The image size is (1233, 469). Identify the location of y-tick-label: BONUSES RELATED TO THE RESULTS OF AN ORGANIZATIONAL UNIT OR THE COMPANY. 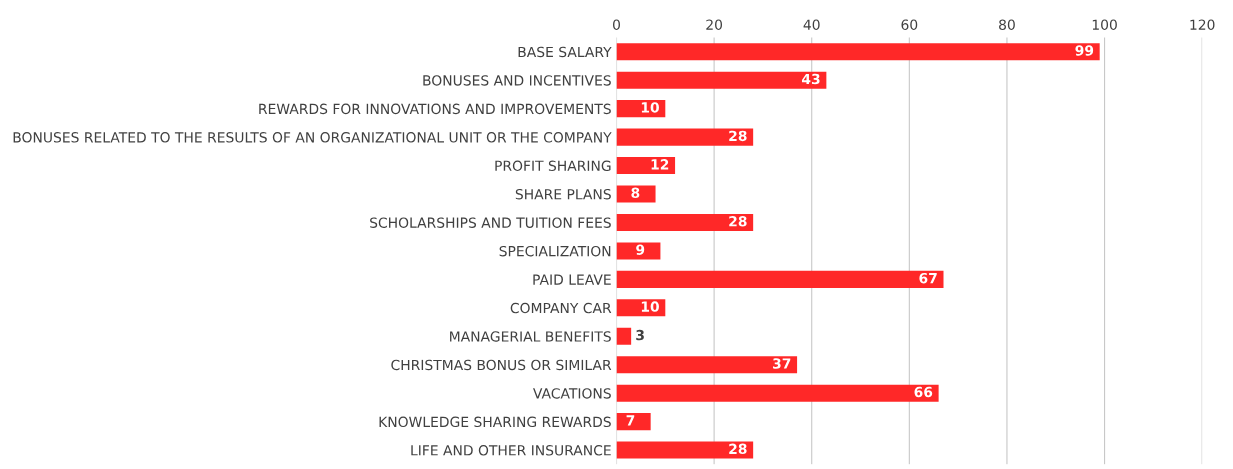
(312, 137).